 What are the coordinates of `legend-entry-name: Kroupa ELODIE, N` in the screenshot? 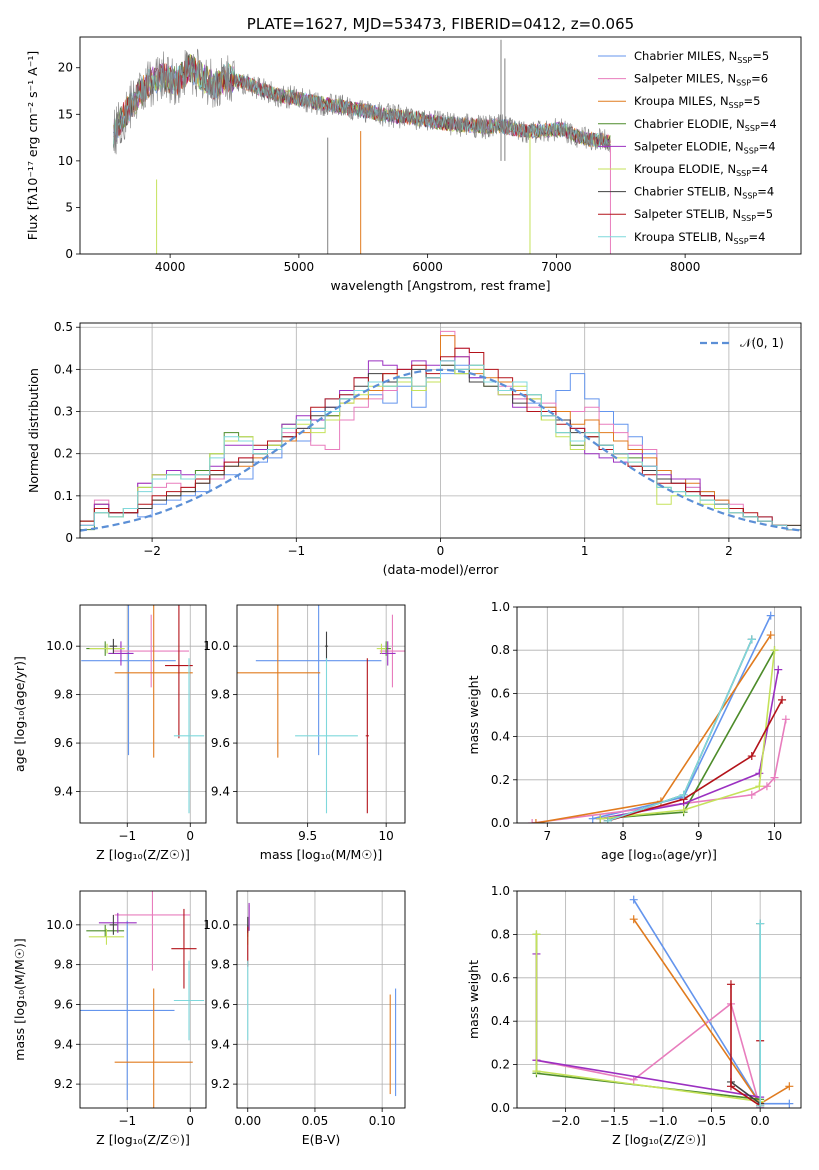 It's located at (685, 169).